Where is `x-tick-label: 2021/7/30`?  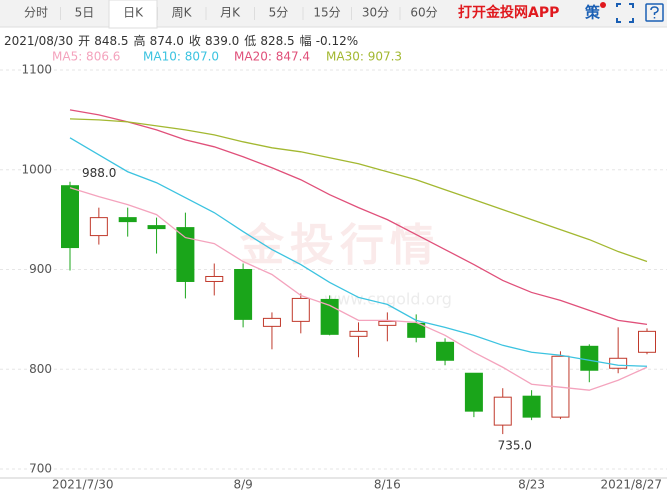
x-tick-label: 2021/7/30 is located at coordinates (83, 484).